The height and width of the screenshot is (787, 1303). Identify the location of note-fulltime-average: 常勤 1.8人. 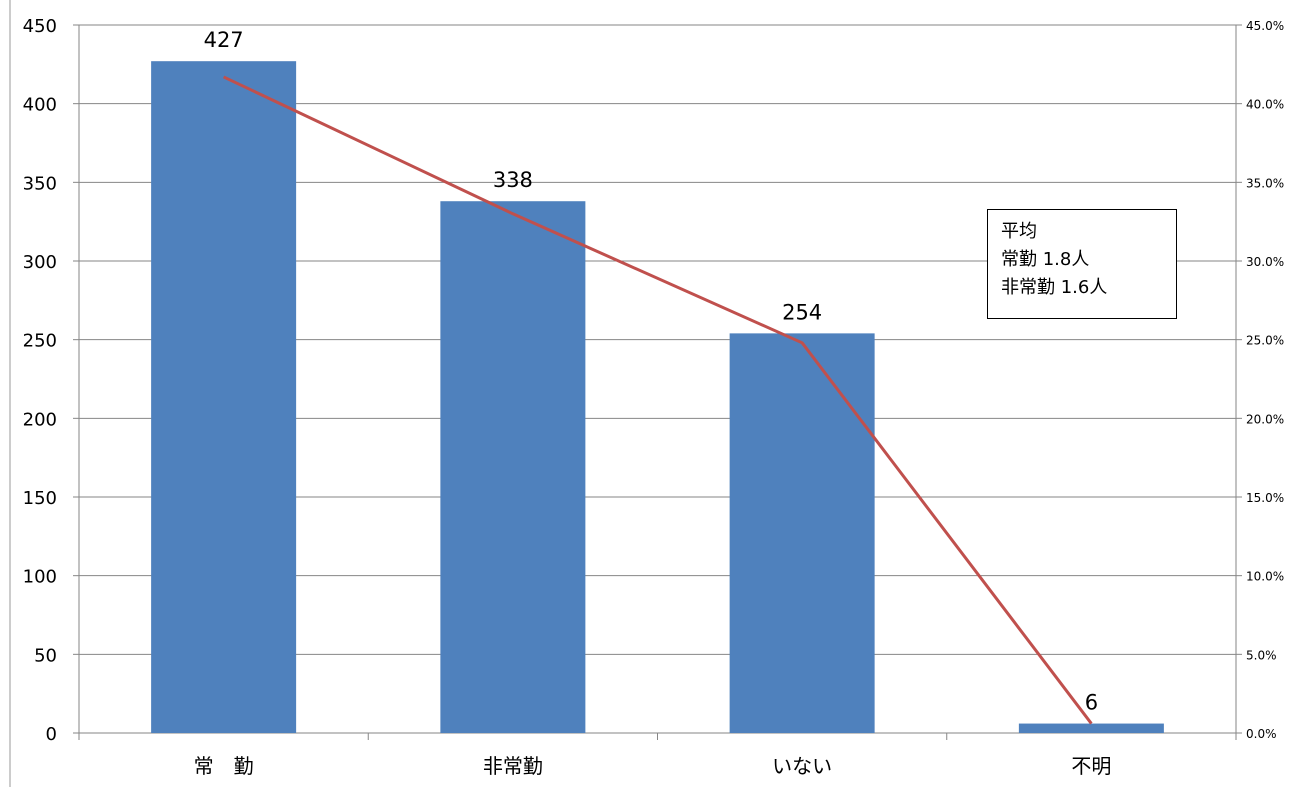
(1045, 259).